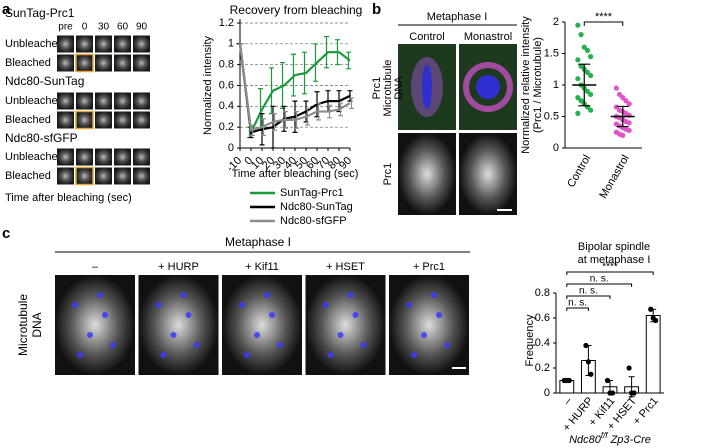 The width and height of the screenshot is (702, 448). I want to click on bar, so click(653, 354).